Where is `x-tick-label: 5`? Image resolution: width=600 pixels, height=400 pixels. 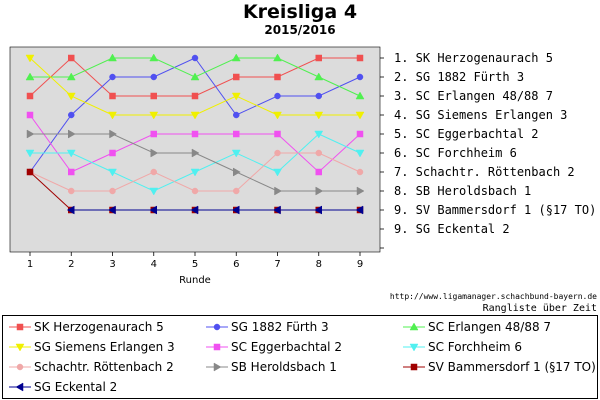 x-tick-label: 5 is located at coordinates (195, 264).